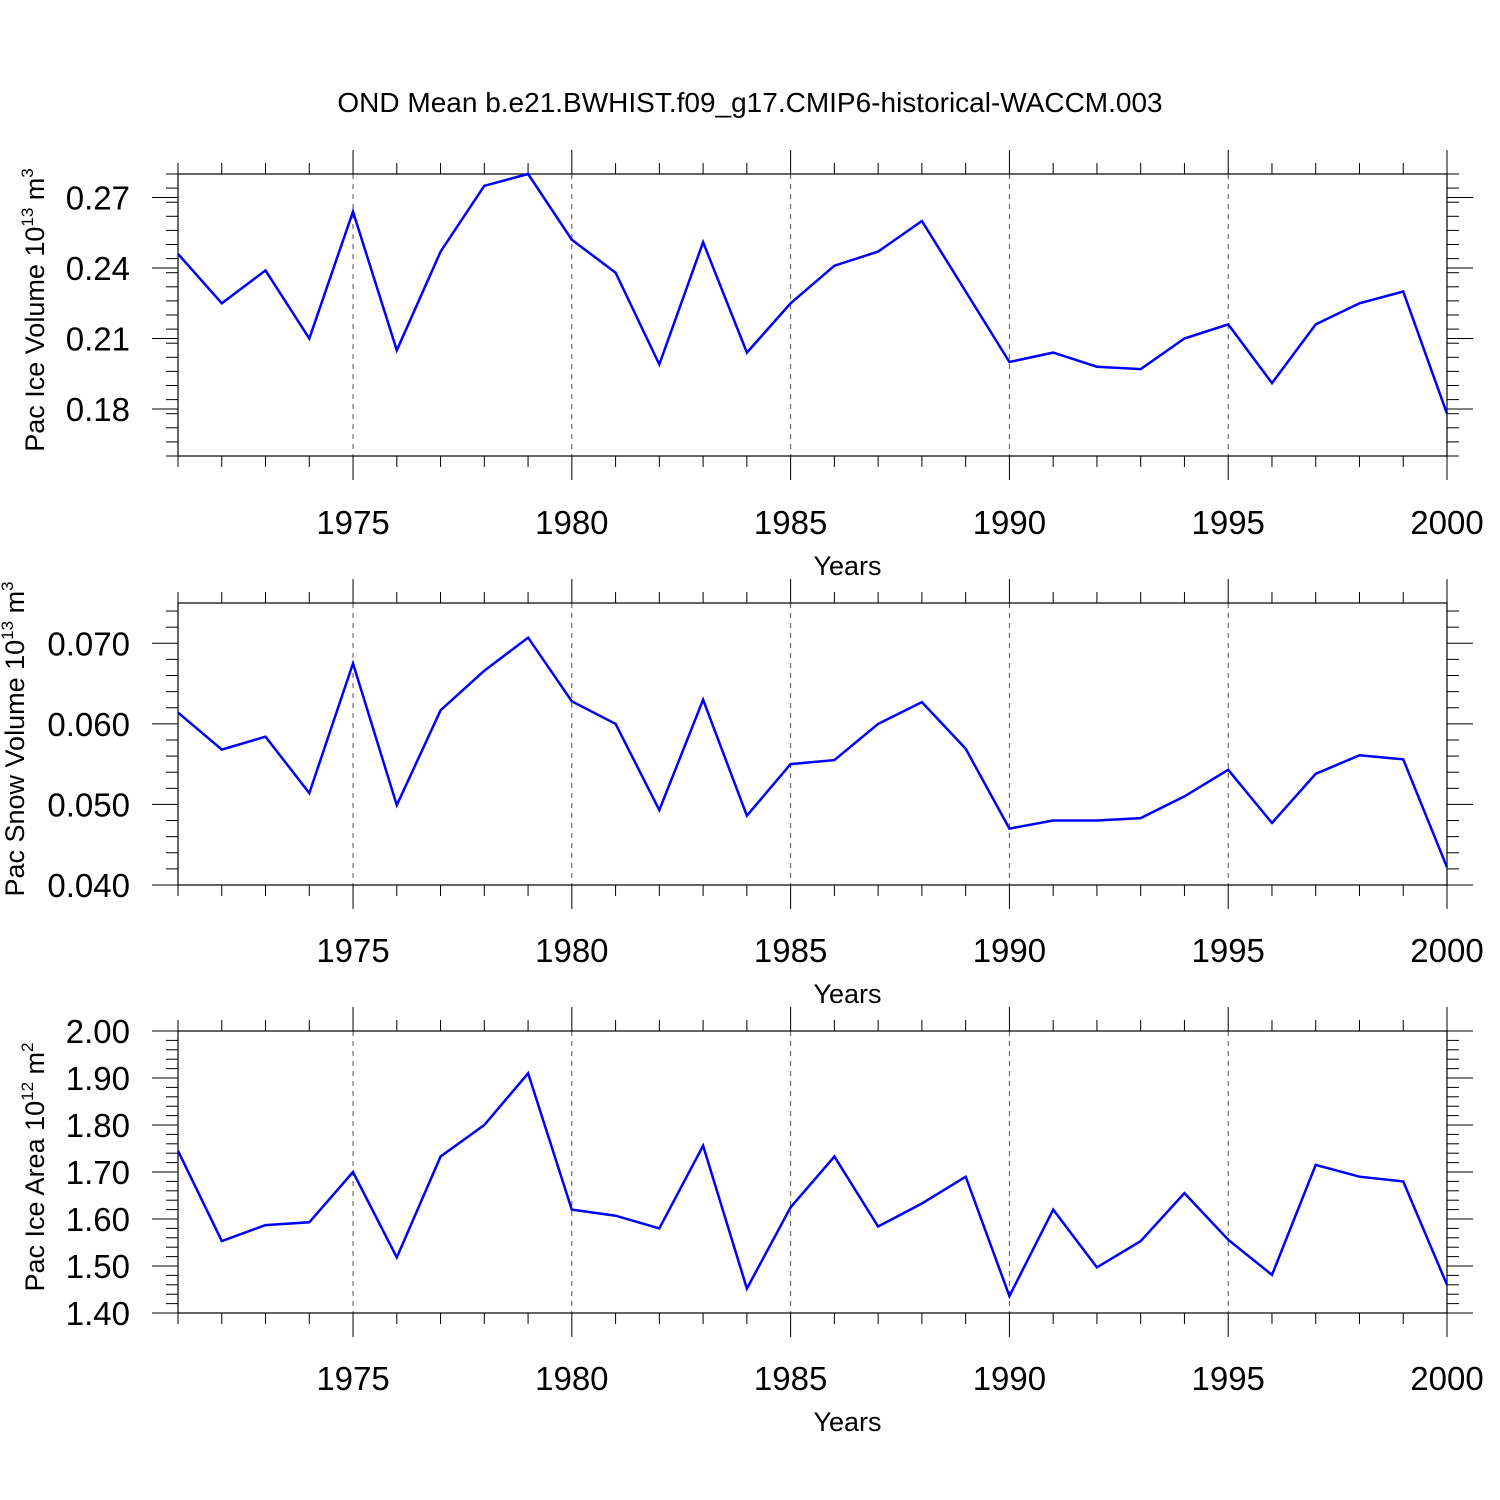 The width and height of the screenshot is (1500, 1500). I want to click on y-axis-title: Pac Ice Volume 1013 m3, so click(34, 310).